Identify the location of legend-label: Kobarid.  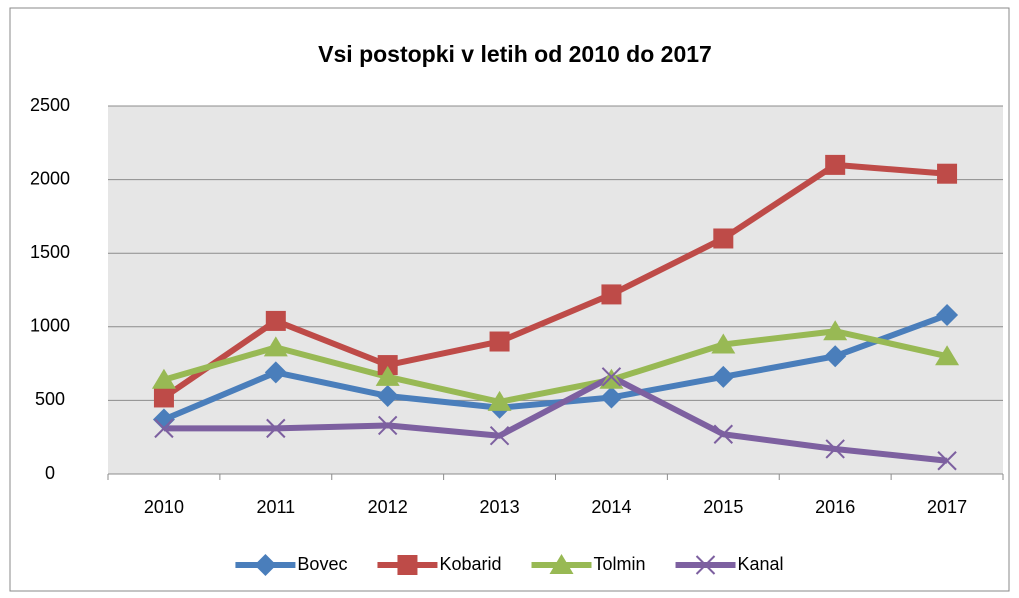
(470, 564).